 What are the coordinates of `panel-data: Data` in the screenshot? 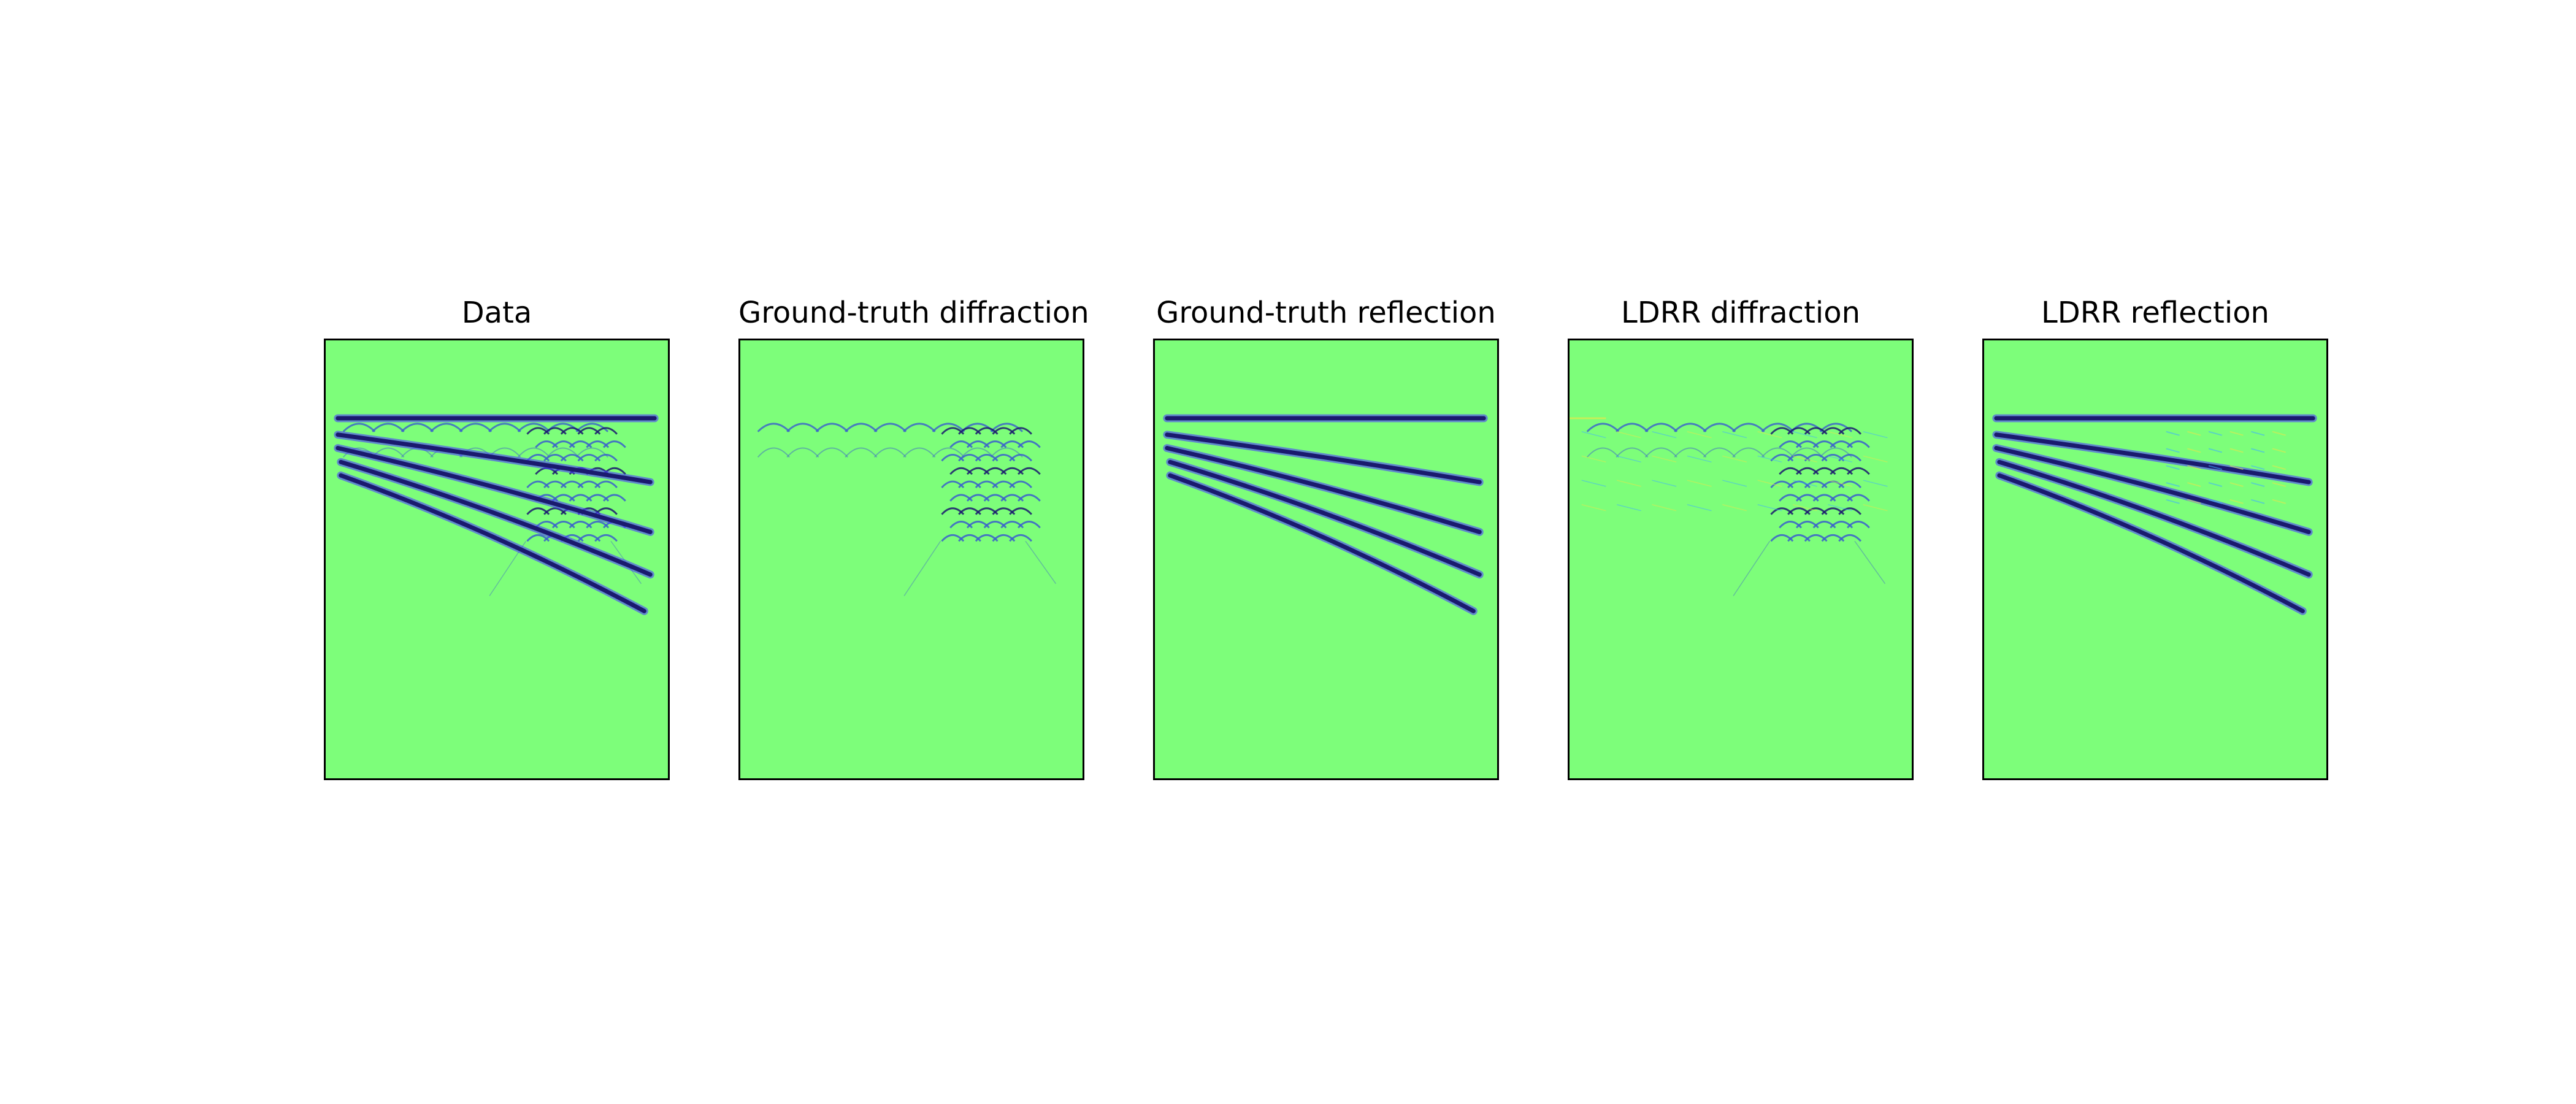 It's located at (497, 539).